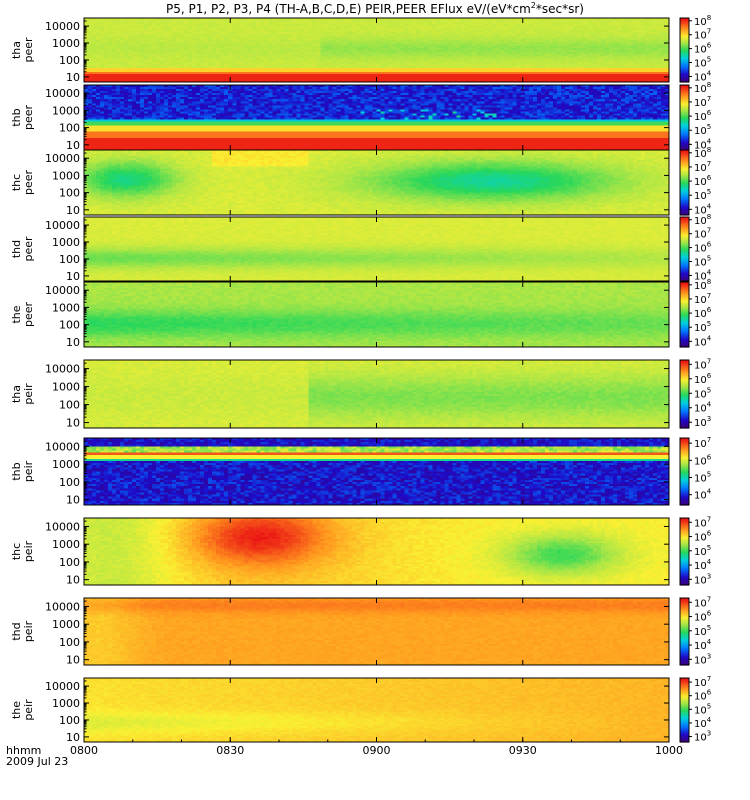  Describe the element at coordinates (703, 248) in the screenshot. I see `colorbar-tick-label: 10⁶` at that location.